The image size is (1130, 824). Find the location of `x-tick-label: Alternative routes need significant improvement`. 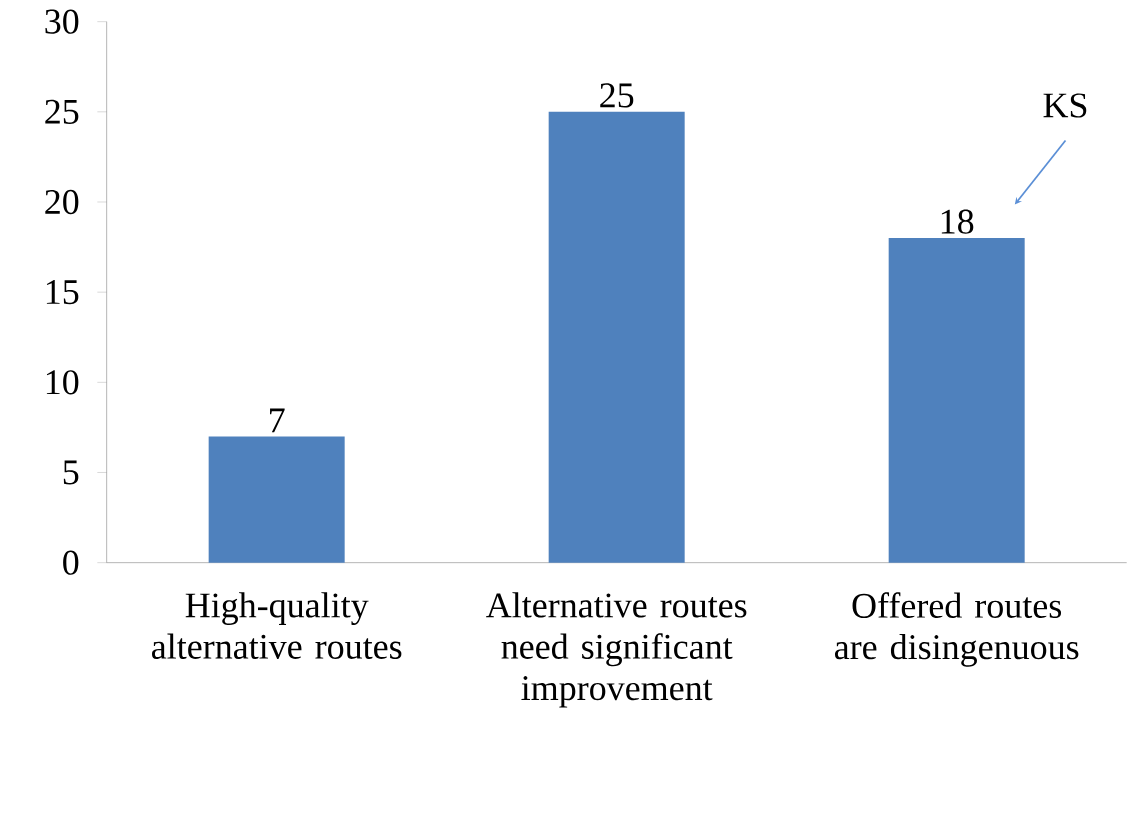

x-tick-label: Alternative routes need significant improvement is located at coordinates (616, 650).